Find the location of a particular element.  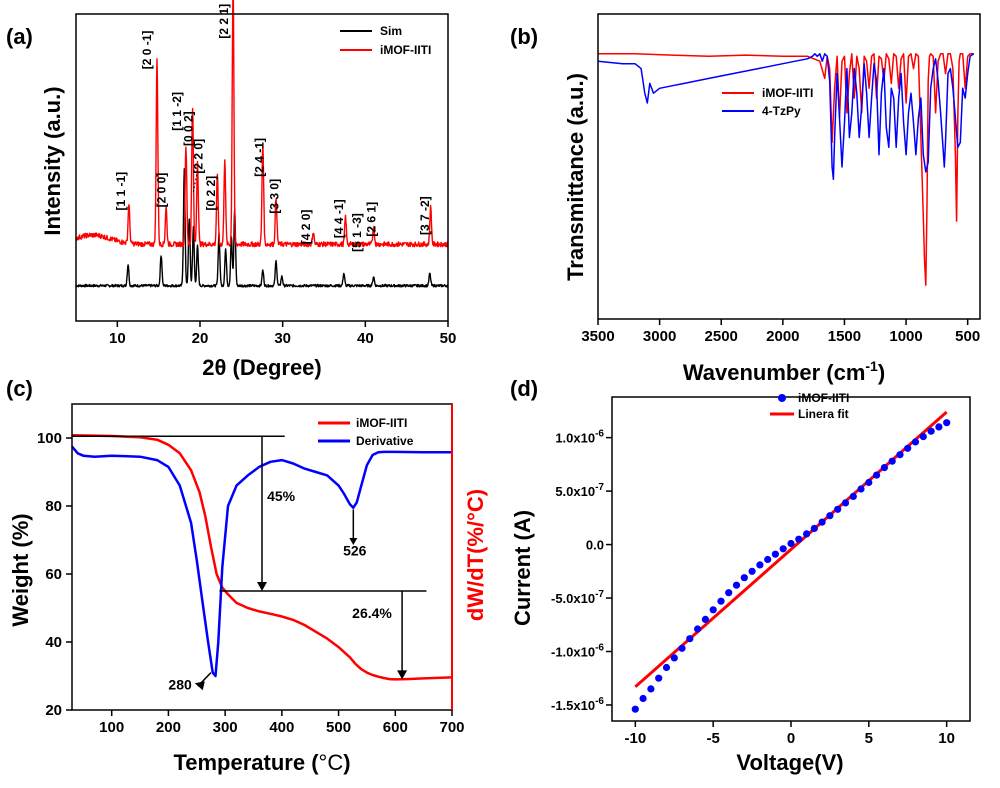

panel-c-ylabel: Weight (%) is located at coordinates (20, 569).